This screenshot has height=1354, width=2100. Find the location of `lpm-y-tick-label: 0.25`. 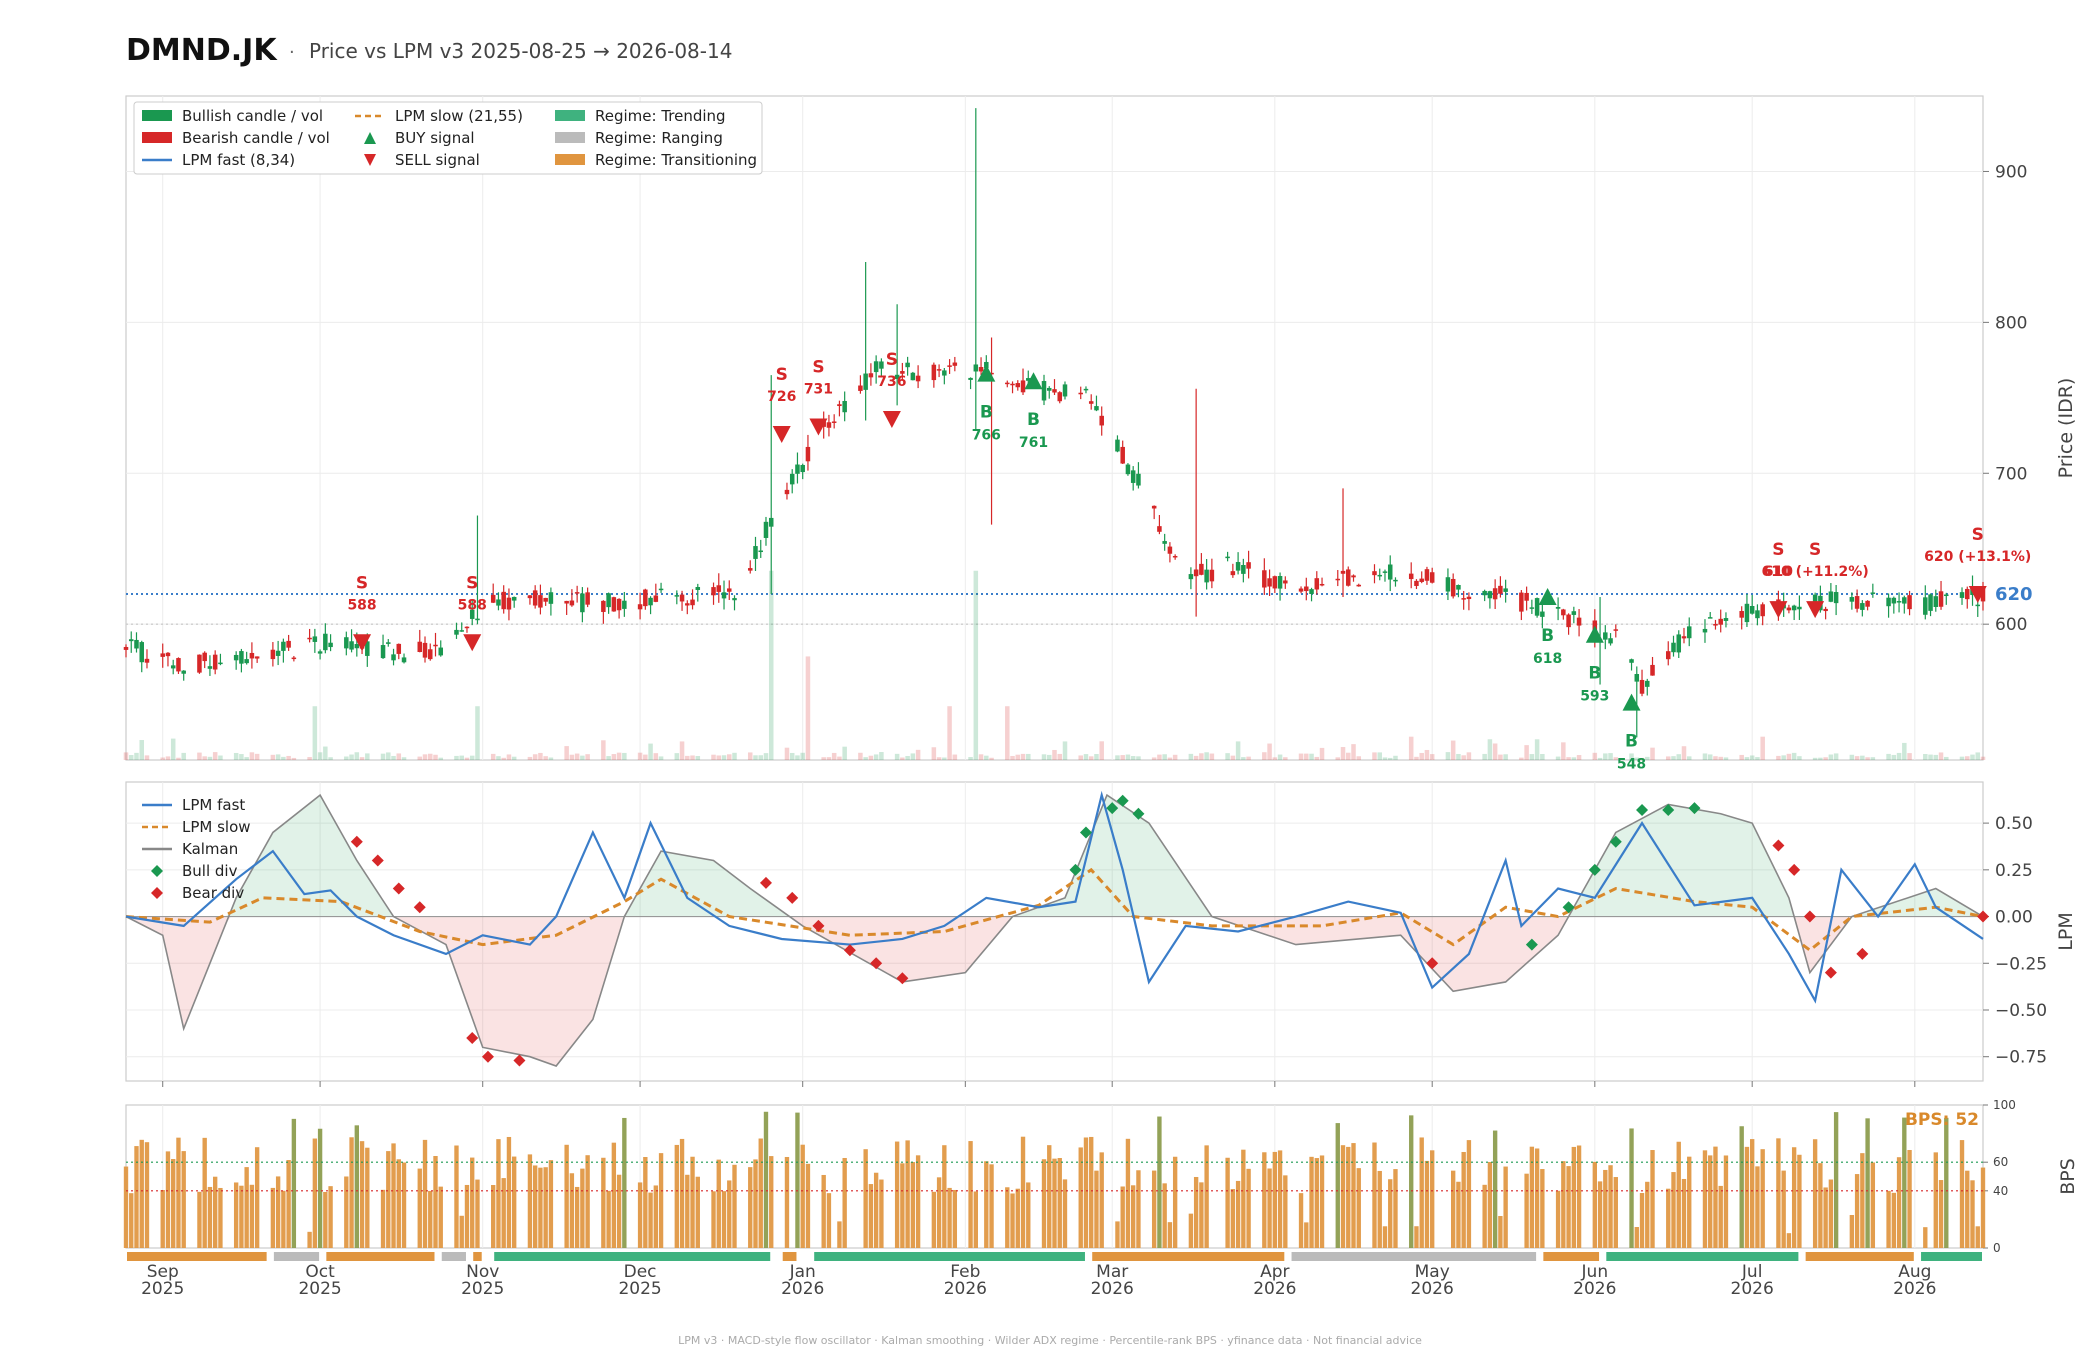

lpm-y-tick-label: 0.25 is located at coordinates (2014, 871).